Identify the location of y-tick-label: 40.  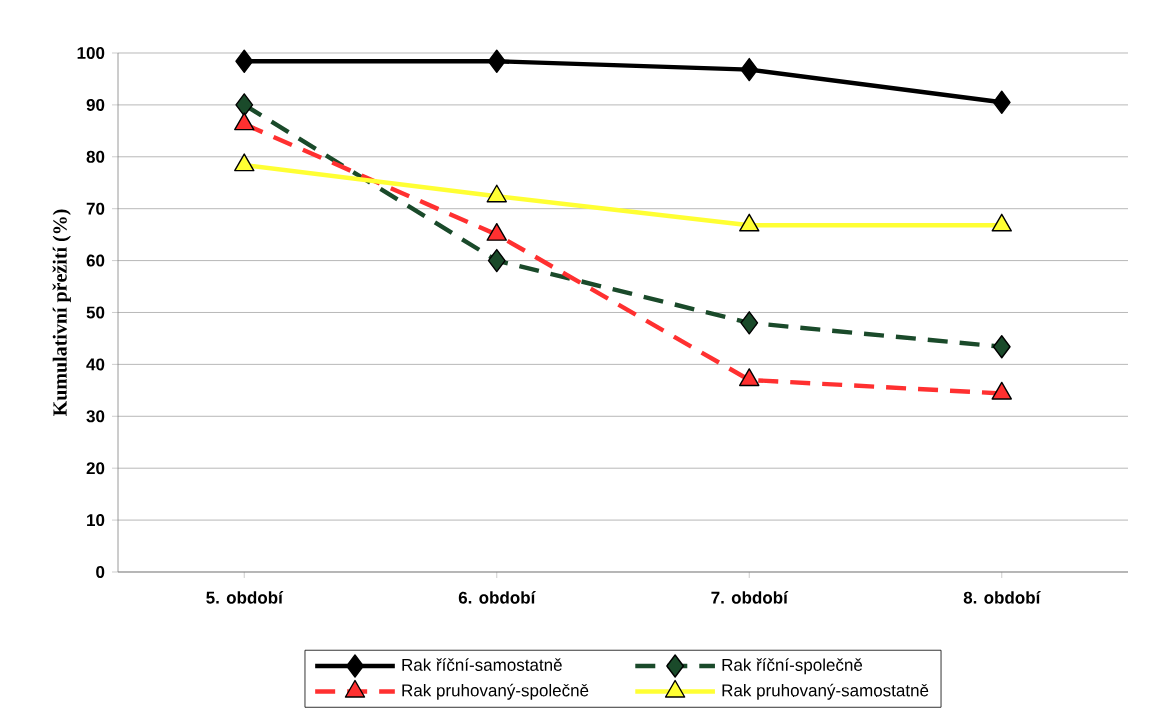
(95, 364).